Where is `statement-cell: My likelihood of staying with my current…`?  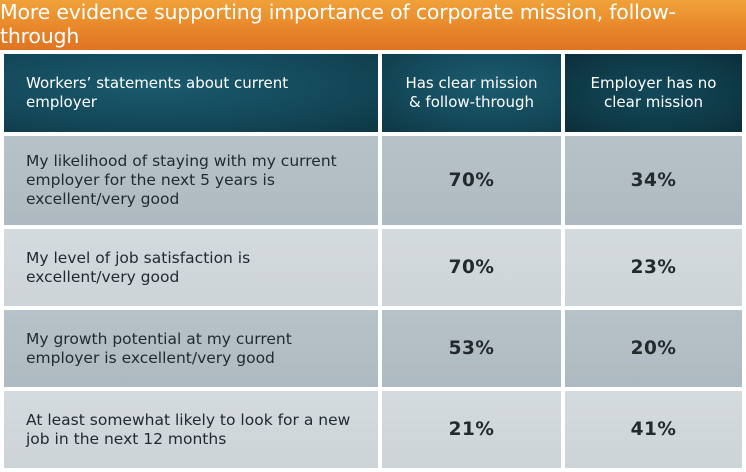 statement-cell: My likelihood of staying with my current… is located at coordinates (191, 180).